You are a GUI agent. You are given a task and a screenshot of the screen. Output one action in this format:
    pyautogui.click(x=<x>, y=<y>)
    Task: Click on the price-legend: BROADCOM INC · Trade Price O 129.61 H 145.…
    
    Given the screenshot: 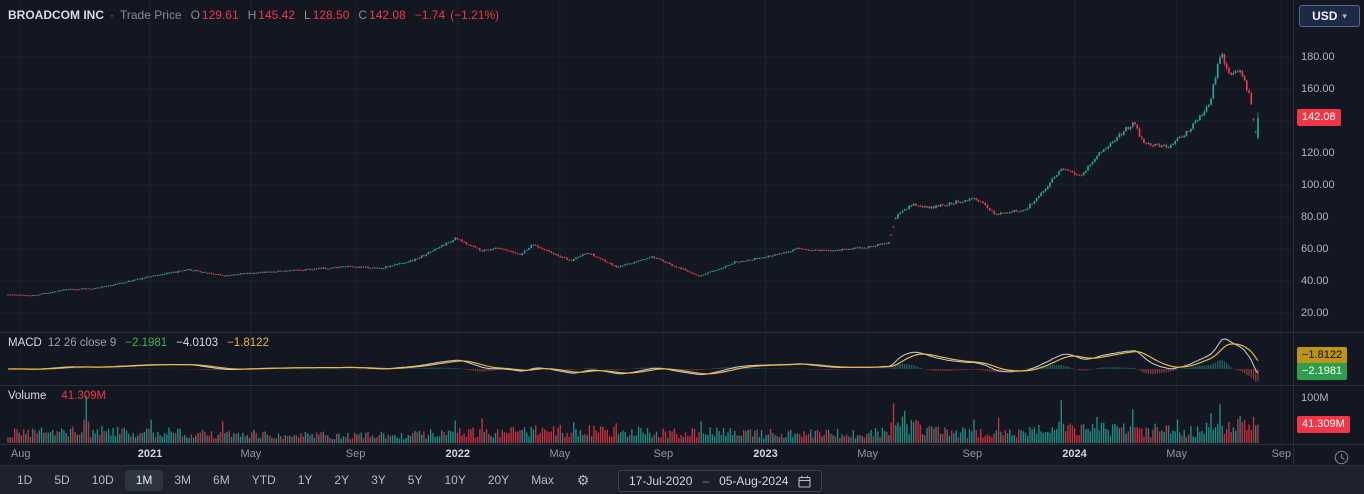 What is the action you would take?
    pyautogui.click(x=253, y=15)
    